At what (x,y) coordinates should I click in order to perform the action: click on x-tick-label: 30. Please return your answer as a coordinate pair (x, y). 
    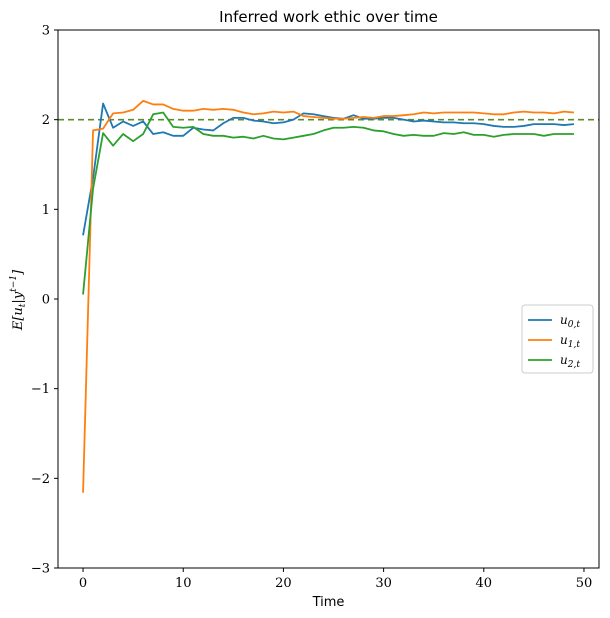
    Looking at the image, I should click on (383, 583).